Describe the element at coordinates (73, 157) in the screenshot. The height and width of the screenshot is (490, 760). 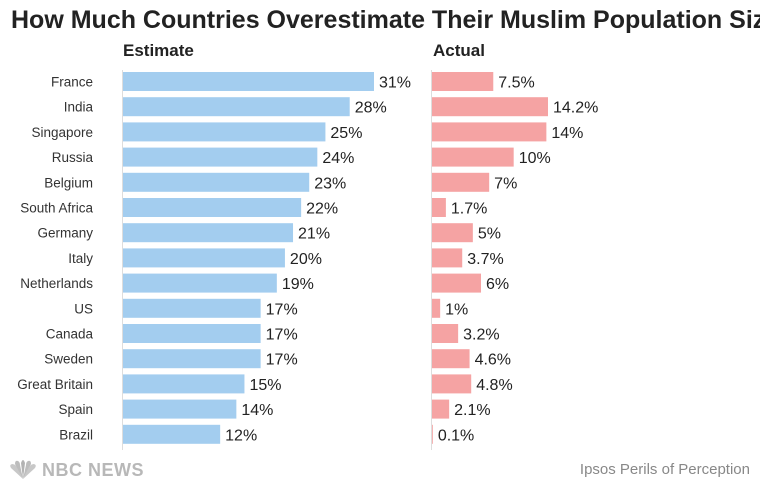
I see `category-label: Russia` at that location.